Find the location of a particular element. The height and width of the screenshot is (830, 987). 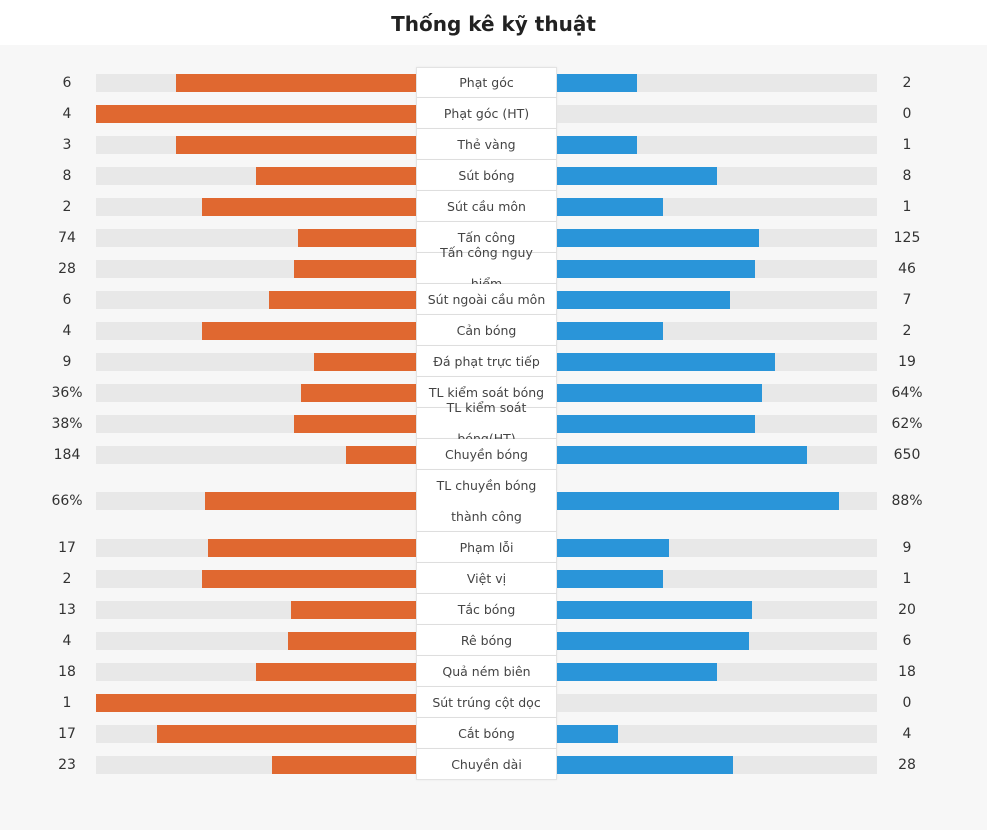

home-value: 4 is located at coordinates (67, 640).